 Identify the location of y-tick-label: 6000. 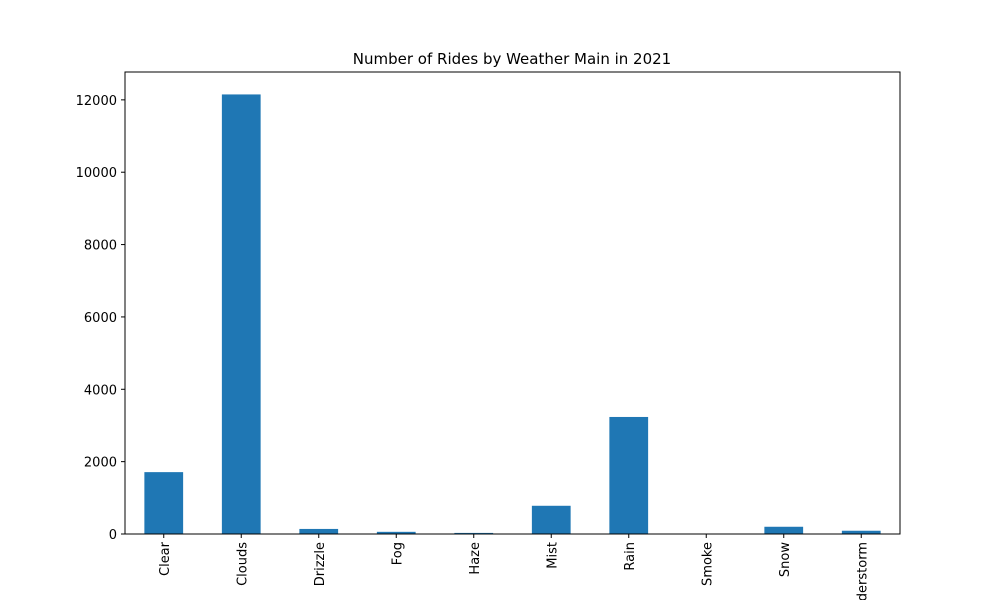
(100, 318).